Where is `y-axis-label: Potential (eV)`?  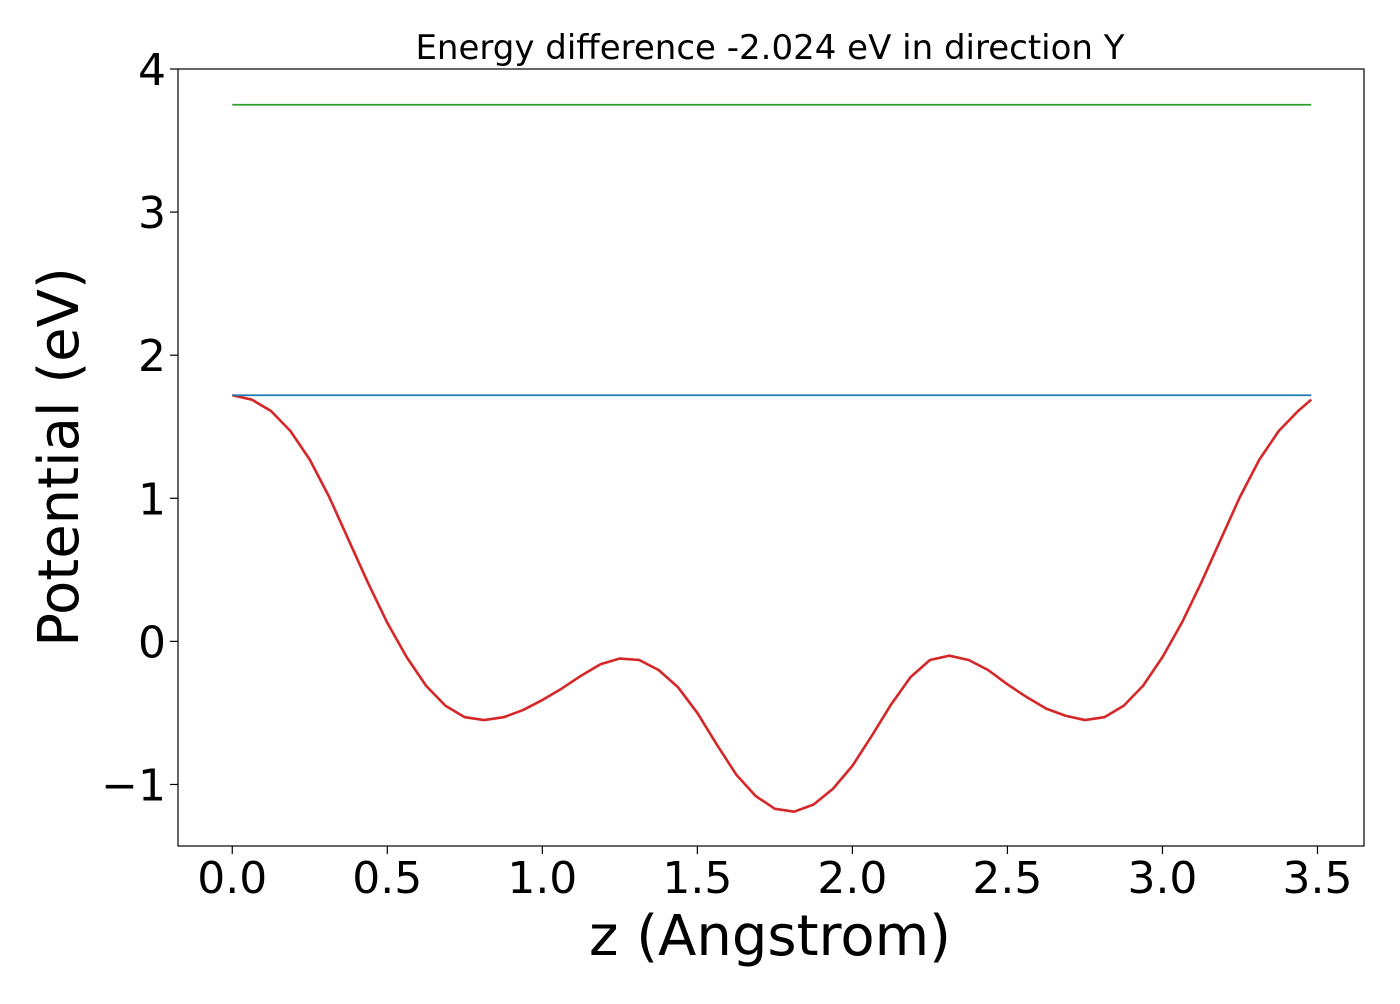
y-axis-label: Potential (eV) is located at coordinates (59, 457).